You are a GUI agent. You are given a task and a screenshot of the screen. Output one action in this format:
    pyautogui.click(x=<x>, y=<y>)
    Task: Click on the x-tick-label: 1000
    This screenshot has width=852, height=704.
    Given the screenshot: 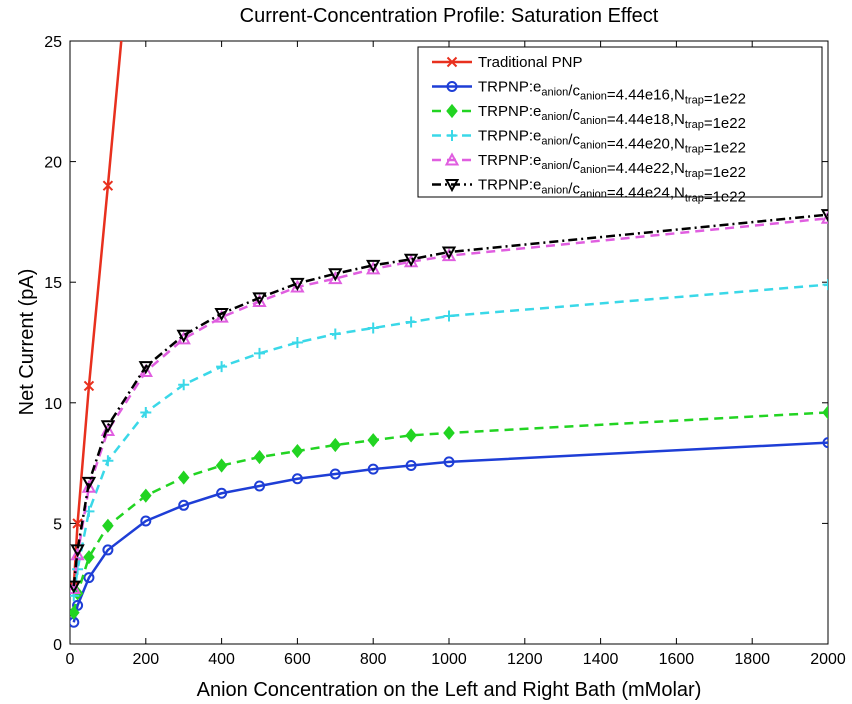 What is the action you would take?
    pyautogui.click(x=449, y=659)
    